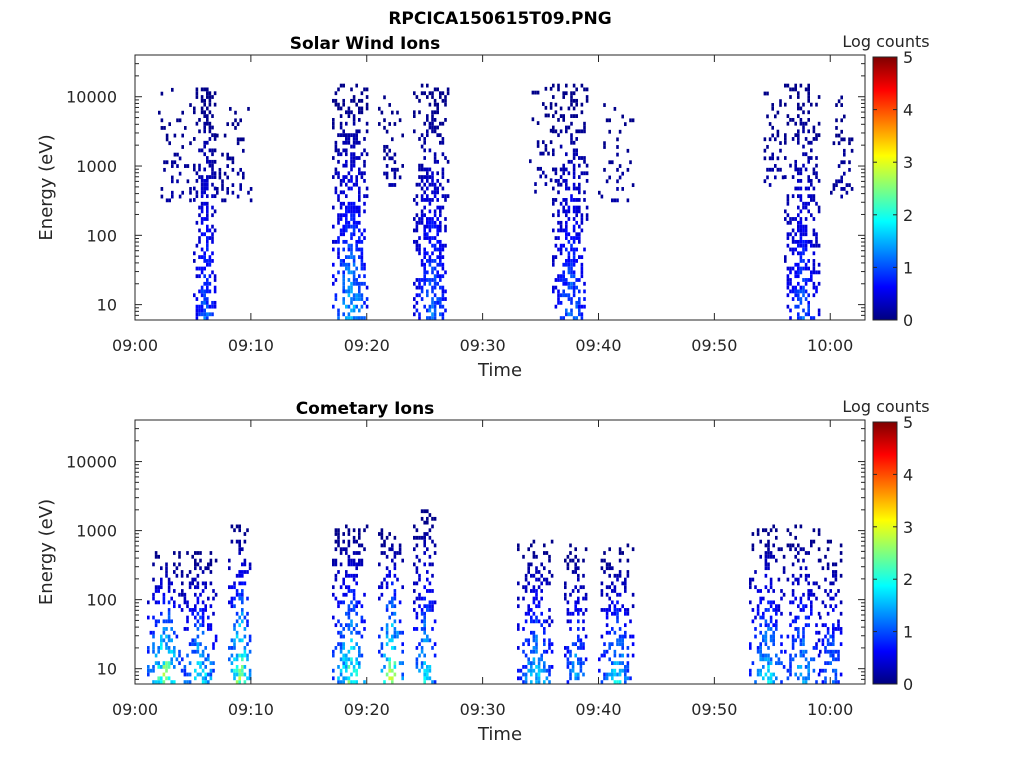  I want to click on x-tick-label: 09:30, so click(483, 709).